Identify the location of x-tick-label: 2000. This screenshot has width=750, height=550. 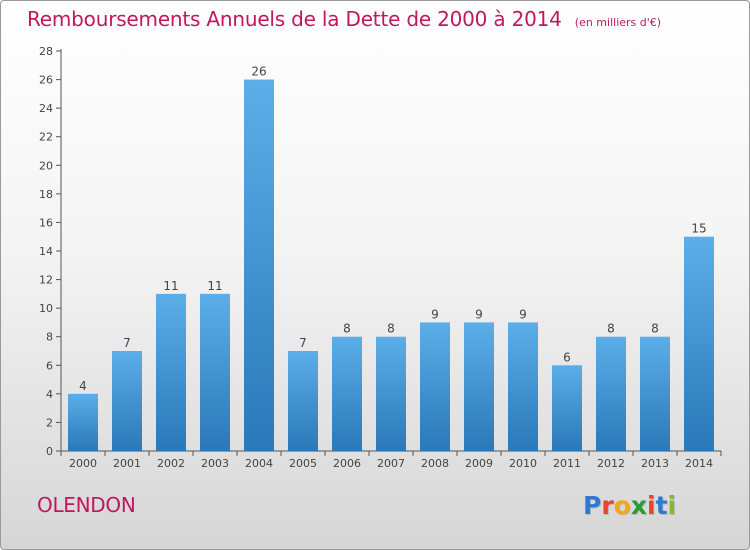
(83, 463).